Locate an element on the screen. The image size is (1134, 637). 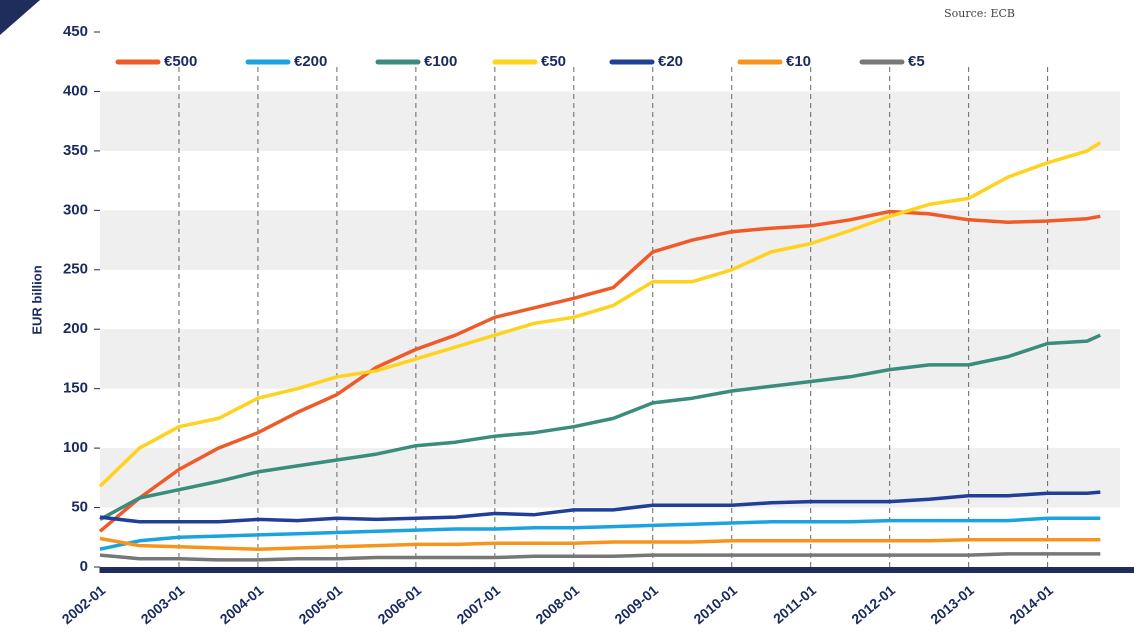
x-tick-label: 2009-01 is located at coordinates (636, 604).